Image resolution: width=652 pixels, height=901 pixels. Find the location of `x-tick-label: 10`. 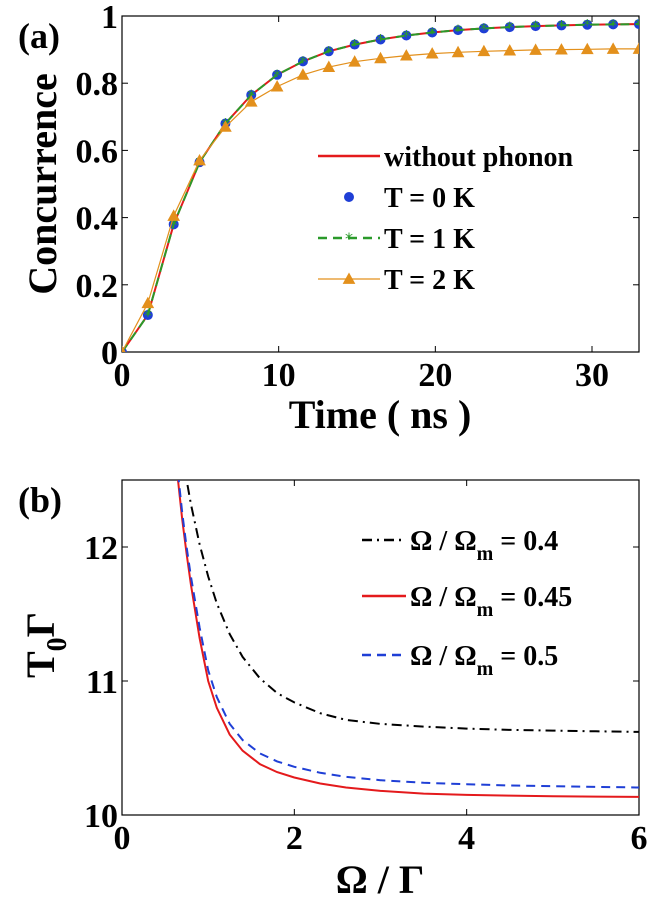

x-tick-label: 10 is located at coordinates (279, 375).